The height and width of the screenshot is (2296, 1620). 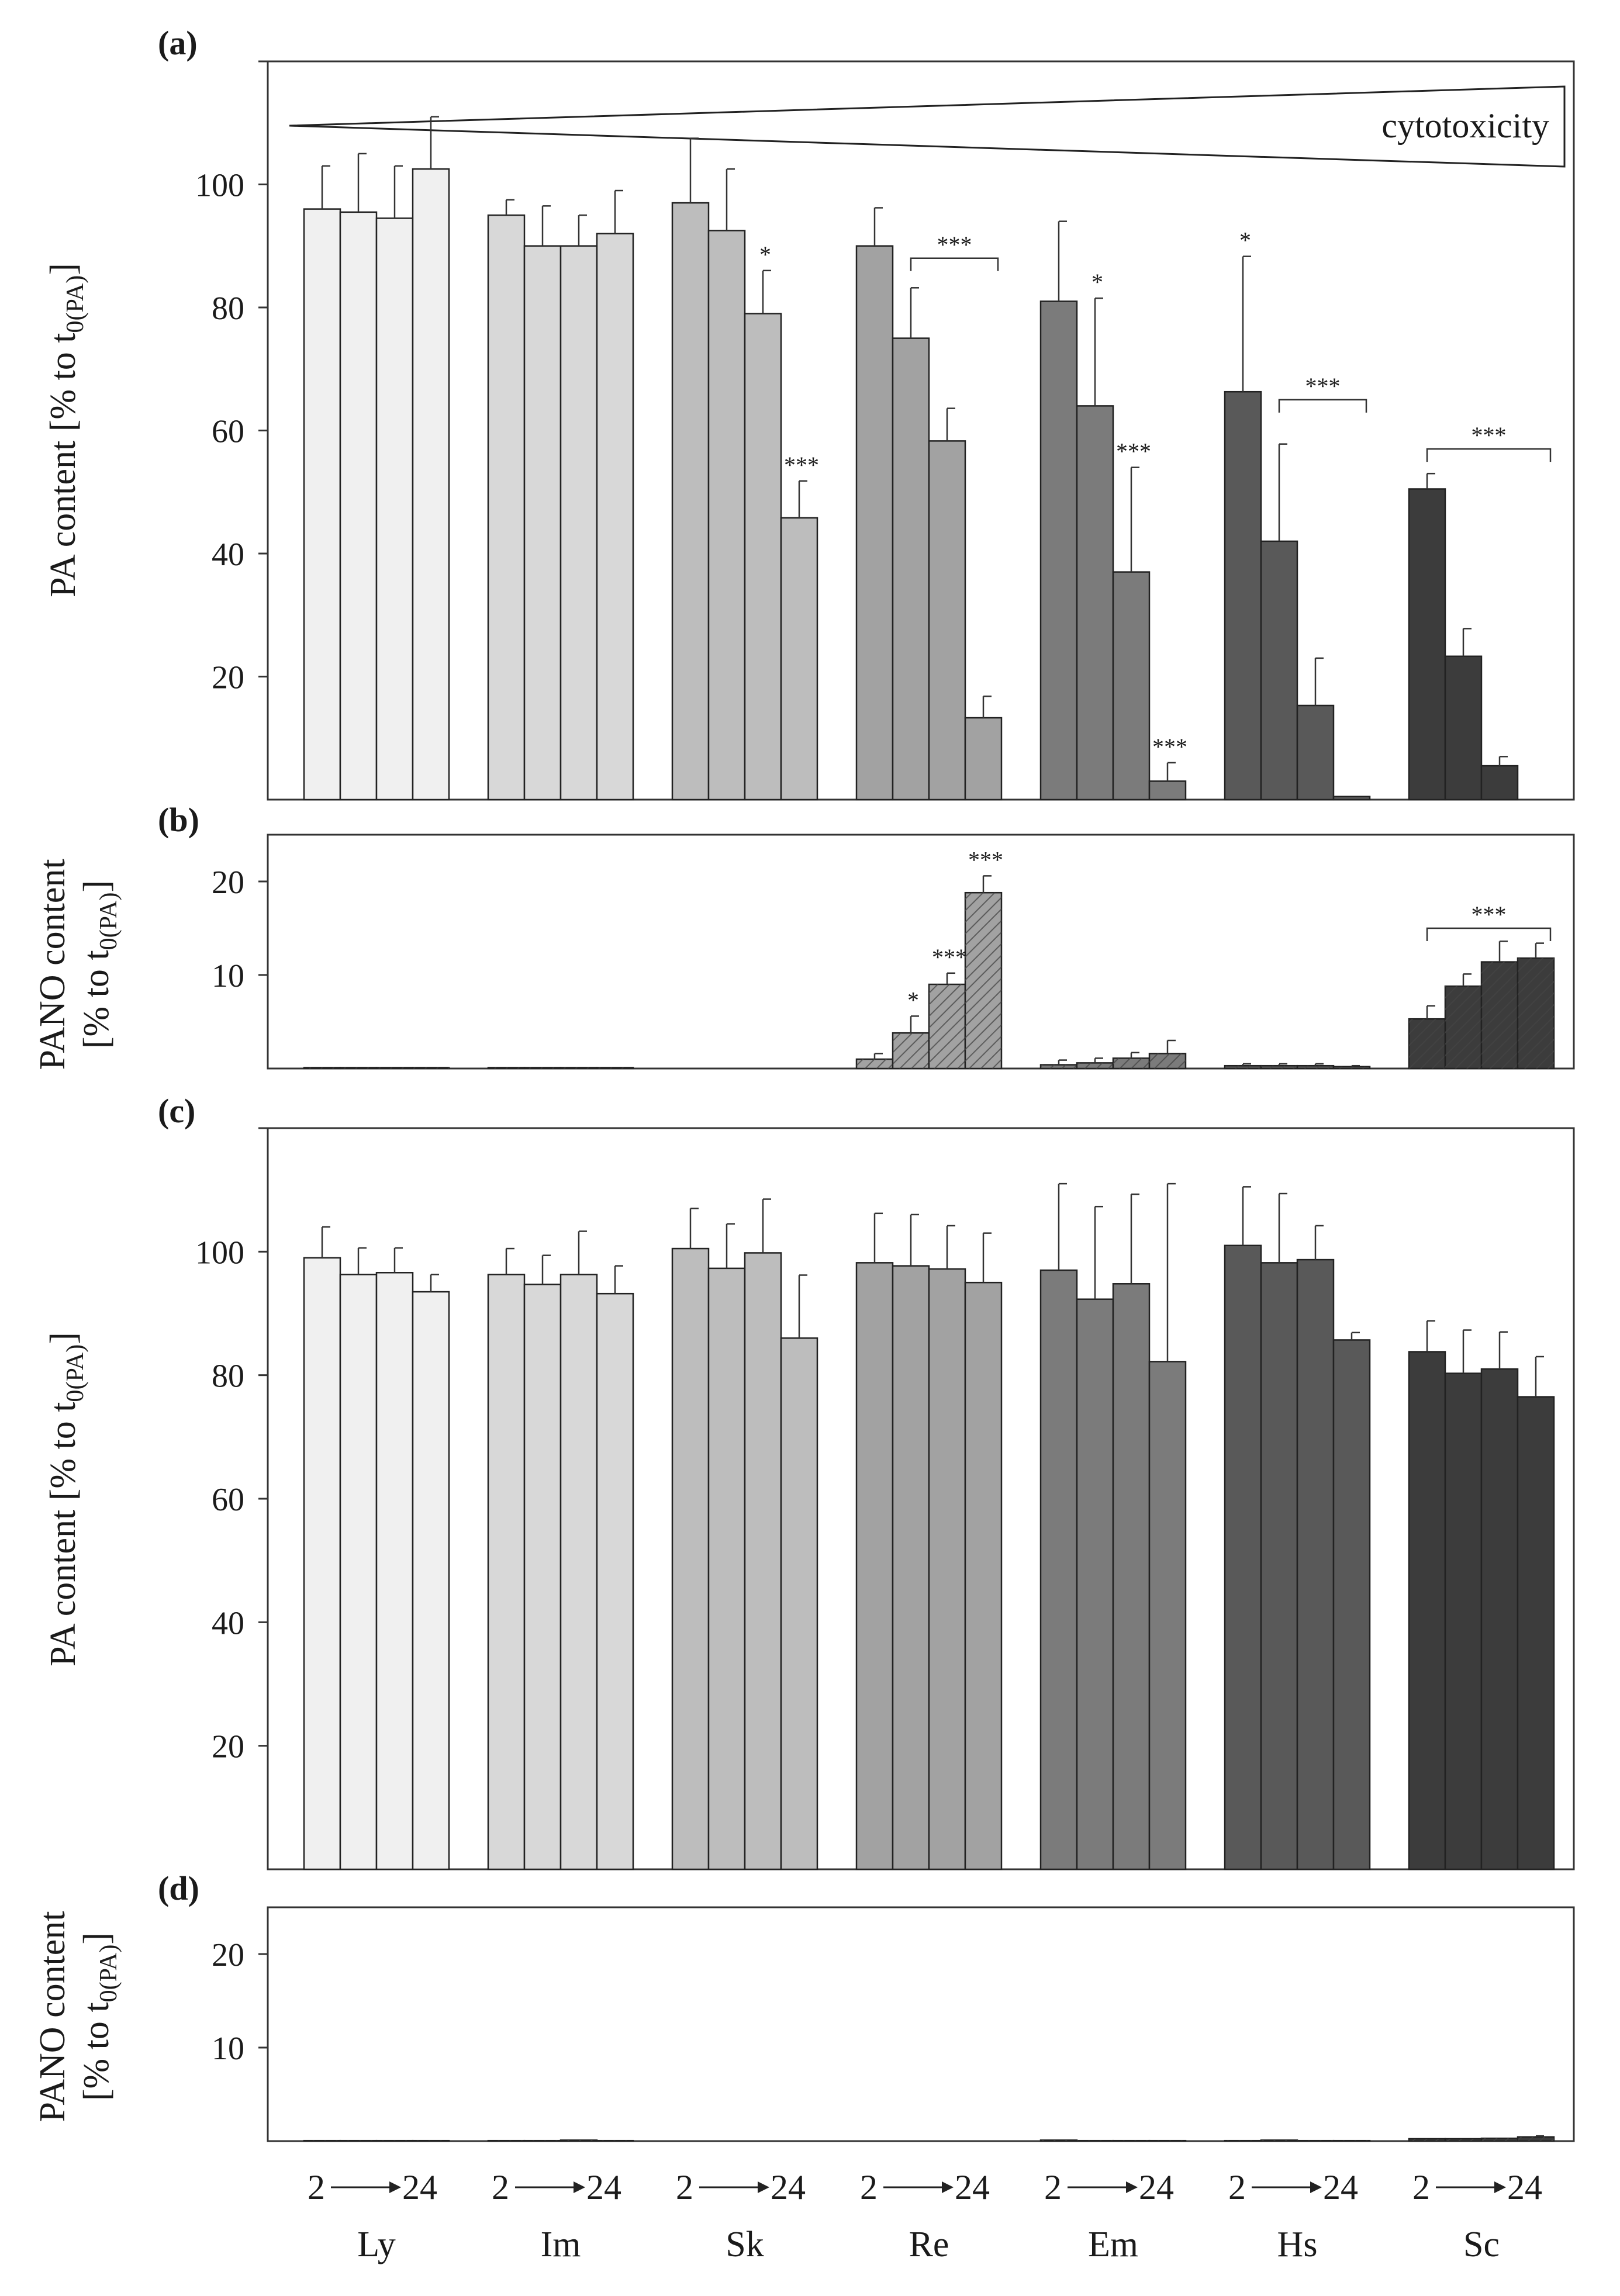 What do you see at coordinates (1298, 2244) in the screenshot?
I see `x-category-hs: Hs` at bounding box center [1298, 2244].